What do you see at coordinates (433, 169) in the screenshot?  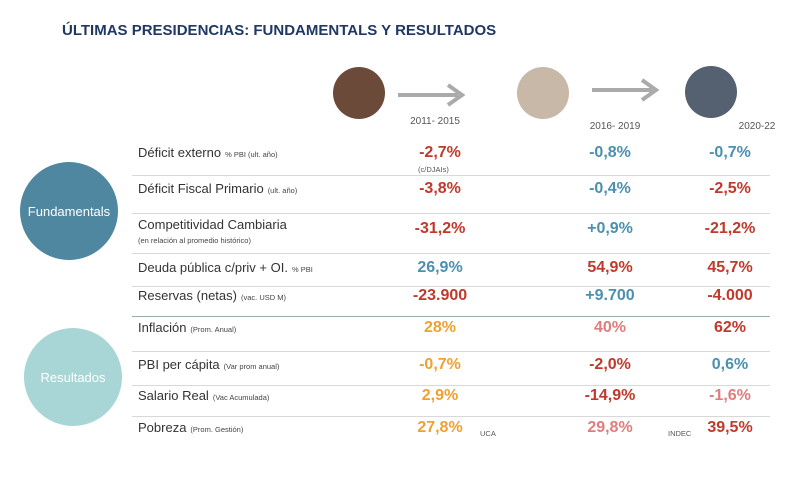 I see `cell-note: (c/DJAIs)` at bounding box center [433, 169].